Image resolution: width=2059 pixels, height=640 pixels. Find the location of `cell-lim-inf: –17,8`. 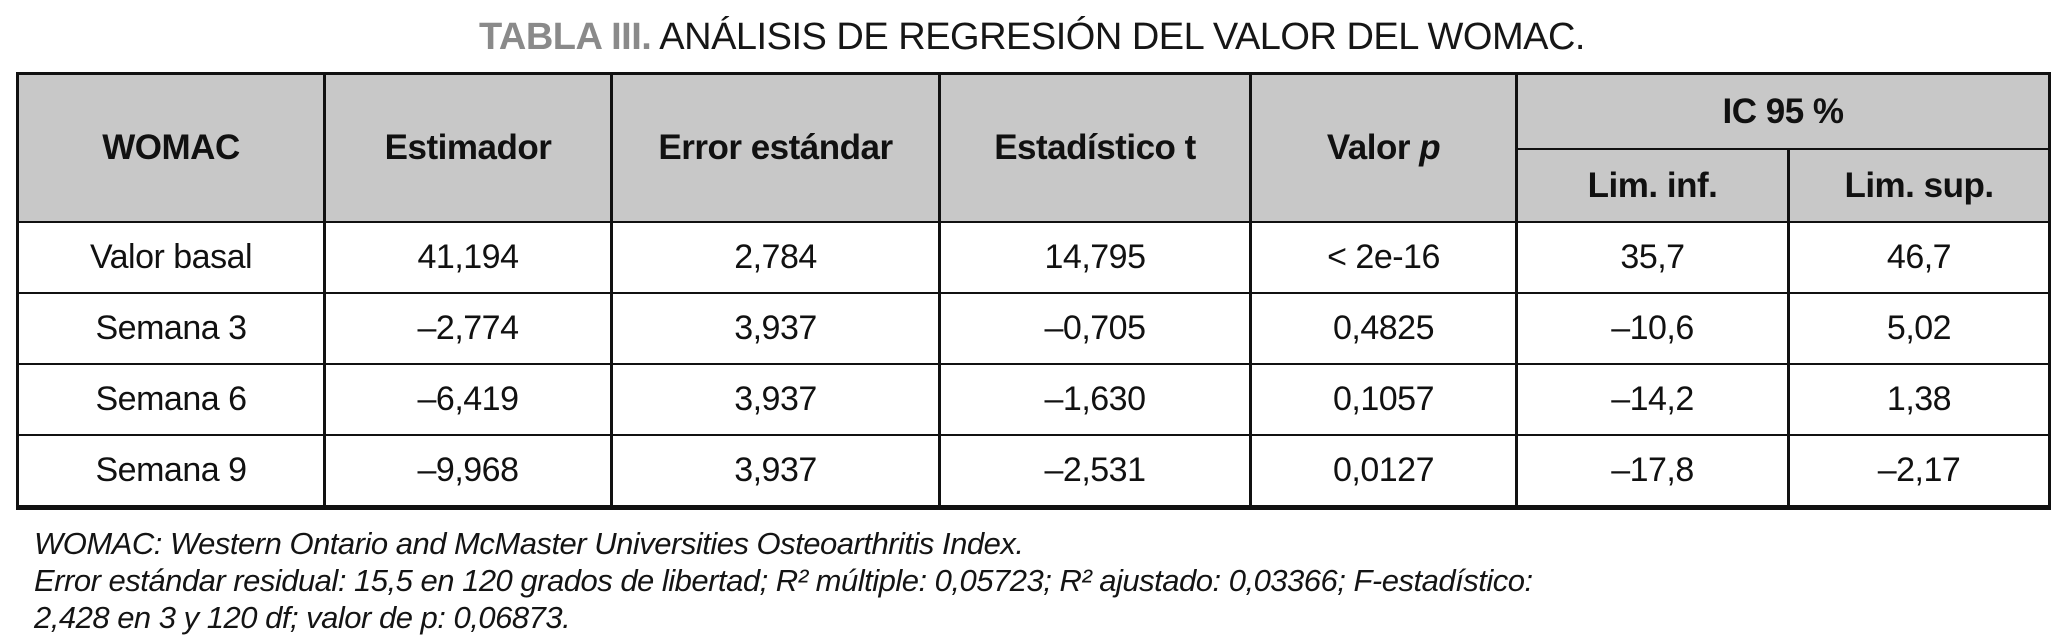

cell-lim-inf: –17,8 is located at coordinates (1652, 472).